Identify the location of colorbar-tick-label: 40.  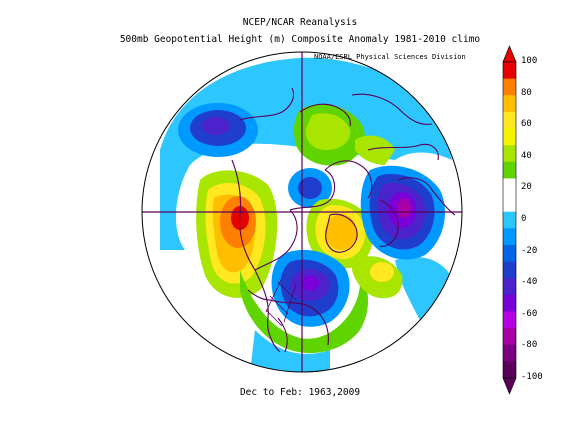
(526, 155).